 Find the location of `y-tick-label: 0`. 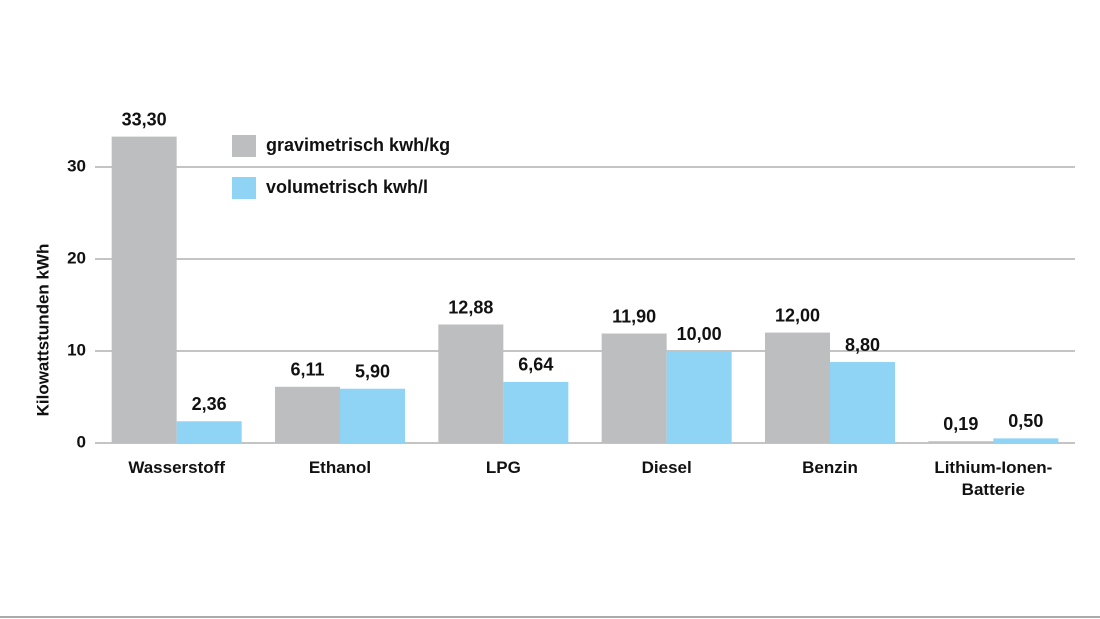

y-tick-label: 0 is located at coordinates (81, 441).